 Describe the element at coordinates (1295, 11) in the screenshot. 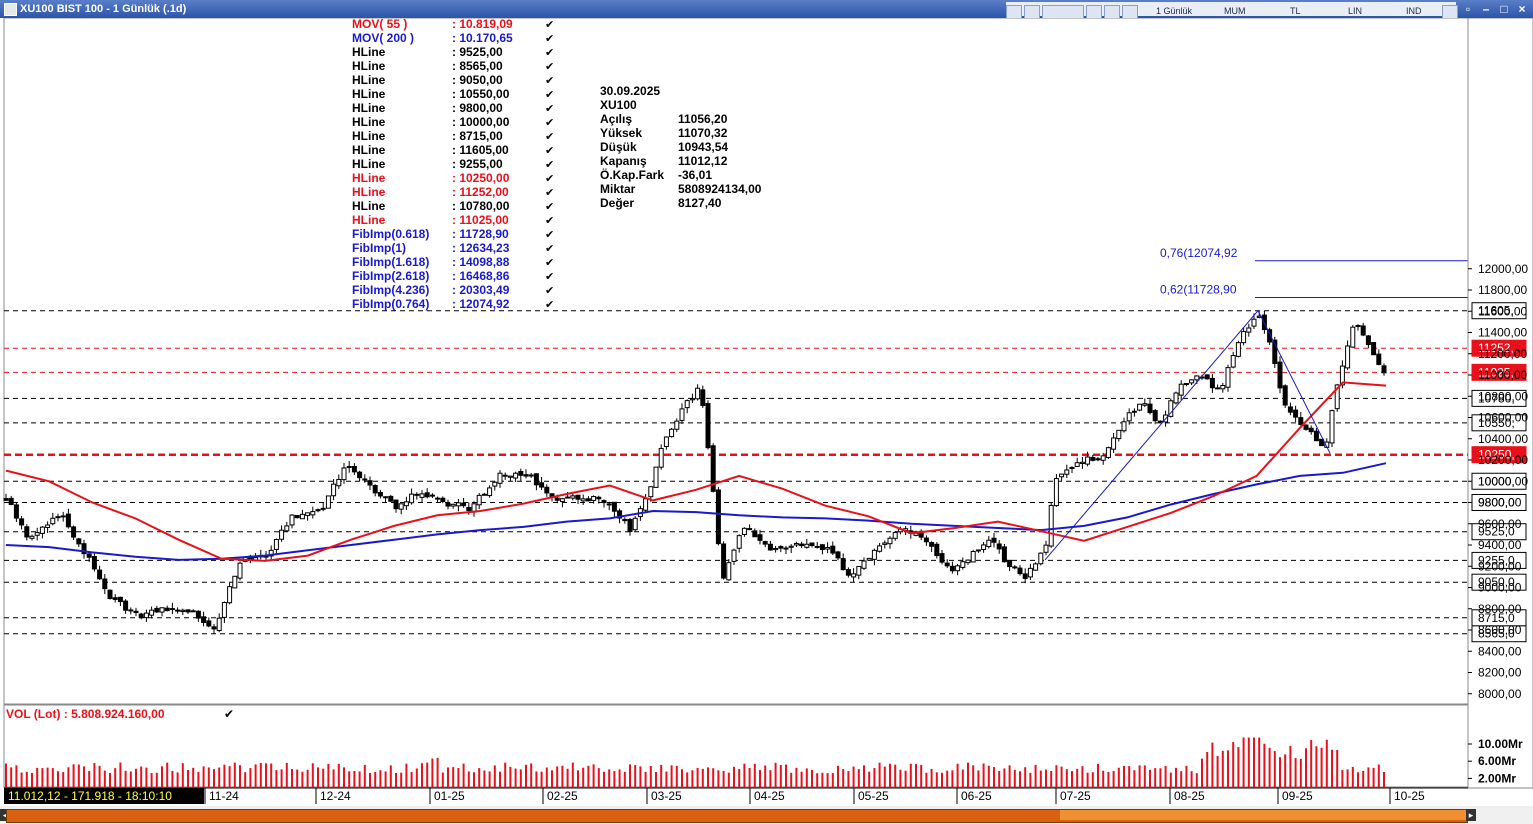

I see `currency-button: TL` at that location.